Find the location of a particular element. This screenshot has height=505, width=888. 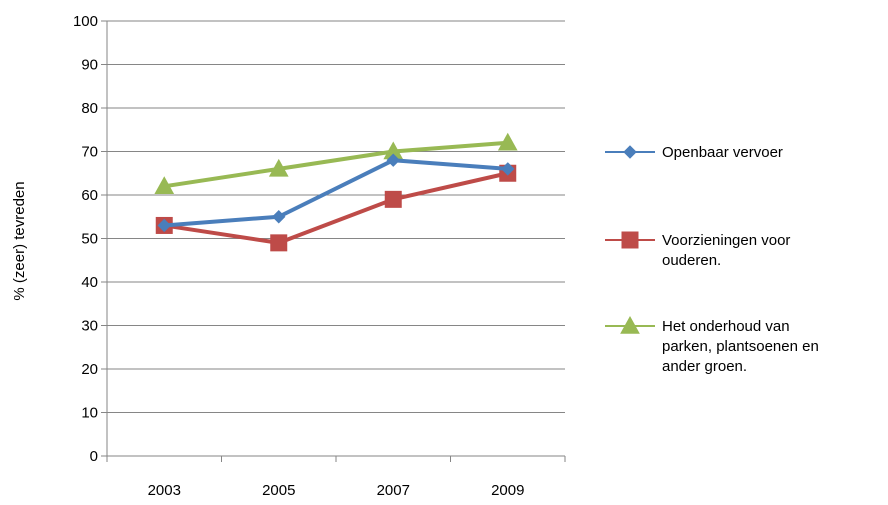

y-tick-label: 40 is located at coordinates (89, 282).